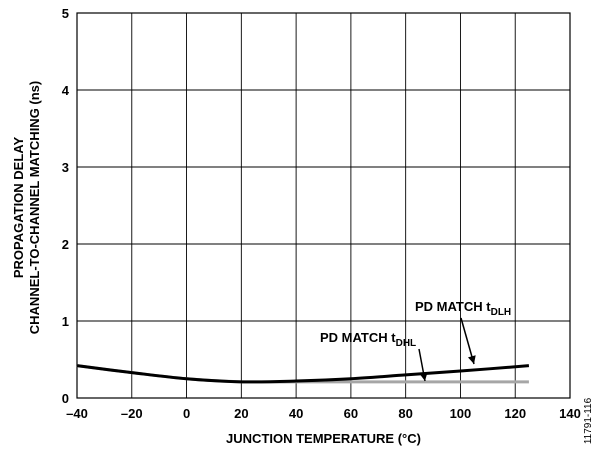  I want to click on y-tick-label: 1, so click(65, 321).